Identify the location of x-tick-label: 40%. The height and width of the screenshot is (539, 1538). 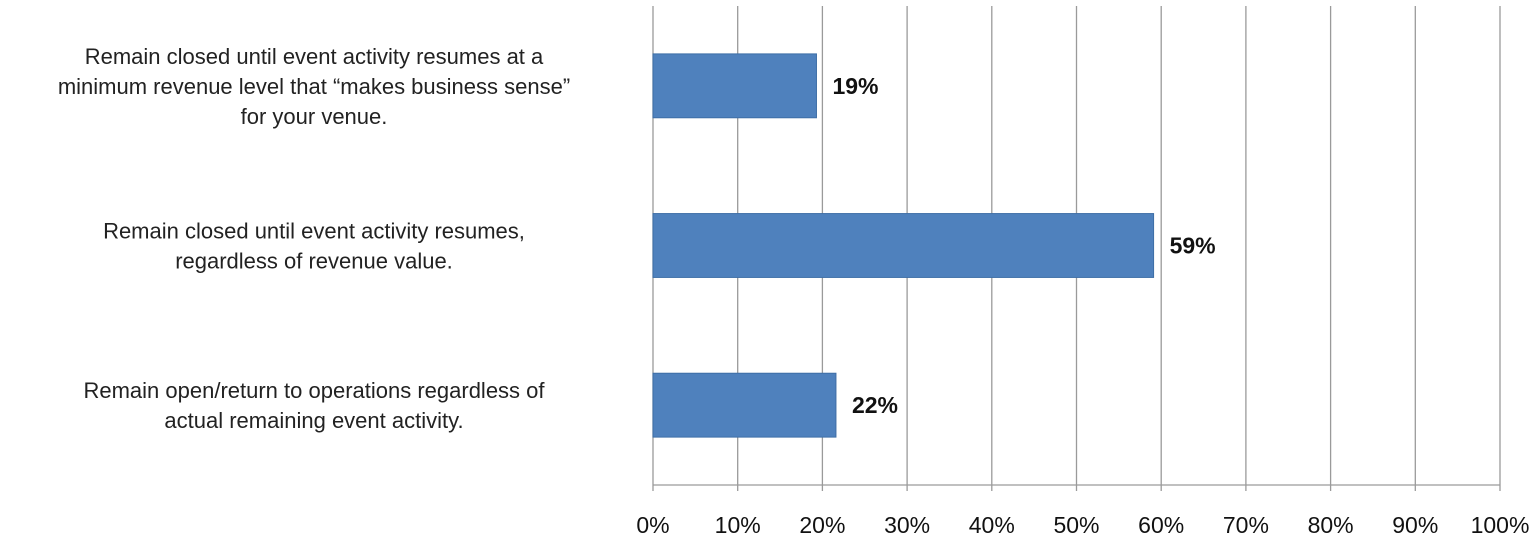
(992, 525).